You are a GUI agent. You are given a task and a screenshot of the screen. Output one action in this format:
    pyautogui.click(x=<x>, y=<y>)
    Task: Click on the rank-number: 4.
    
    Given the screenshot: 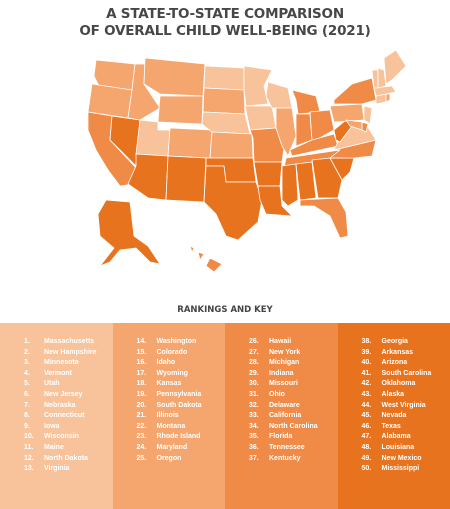 What is the action you would take?
    pyautogui.click(x=27, y=373)
    